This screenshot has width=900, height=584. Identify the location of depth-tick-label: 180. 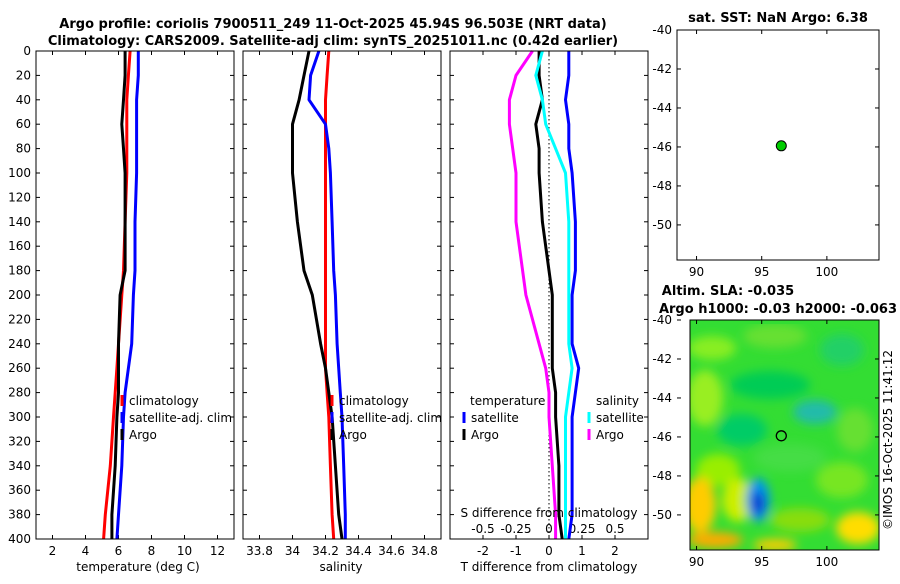
(19, 271).